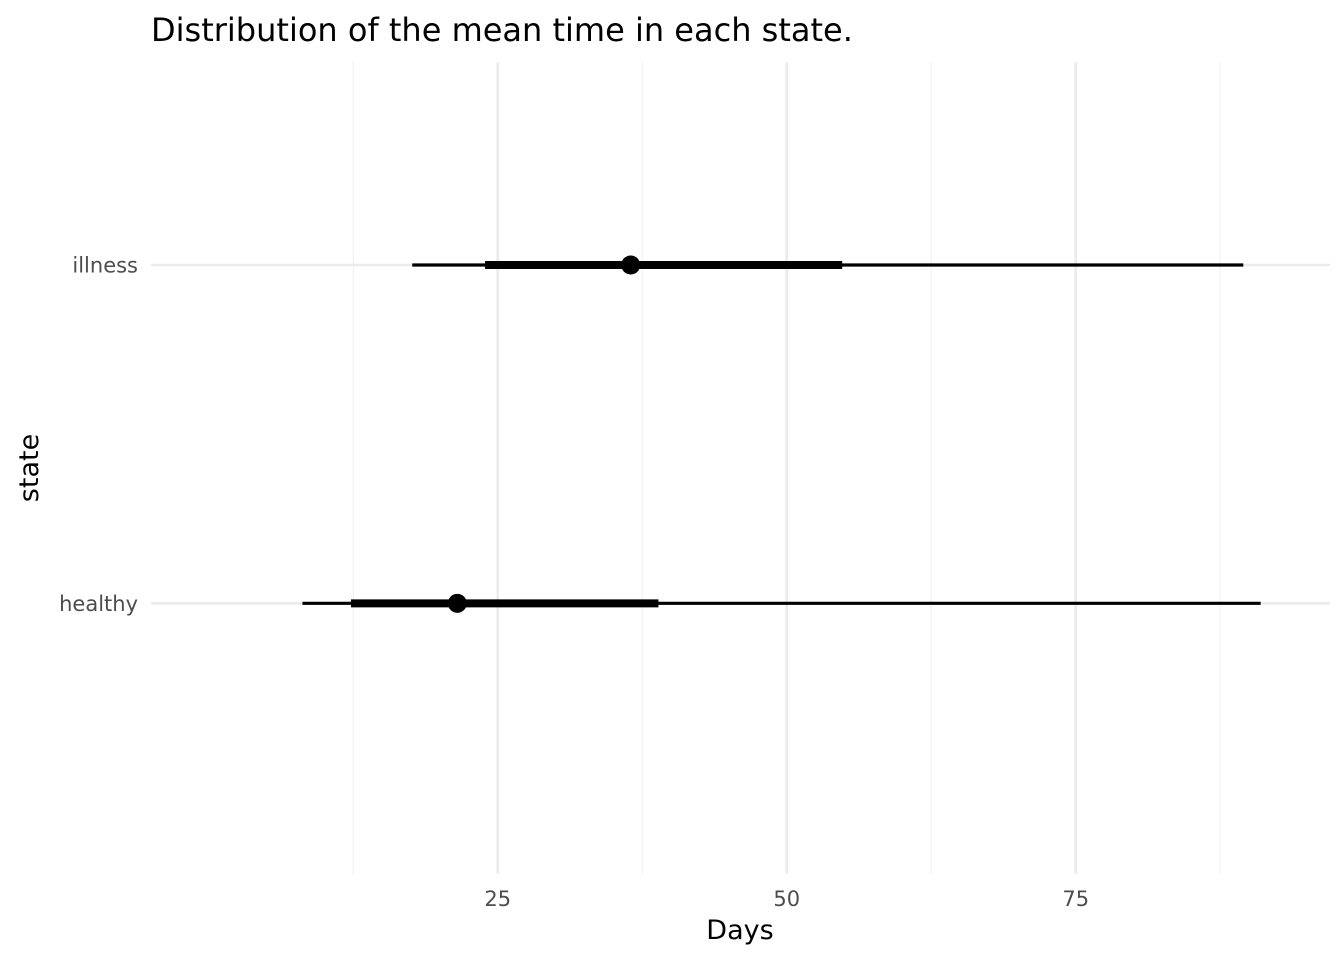  What do you see at coordinates (1075, 899) in the screenshot?
I see `x-tick-label: 75` at bounding box center [1075, 899].